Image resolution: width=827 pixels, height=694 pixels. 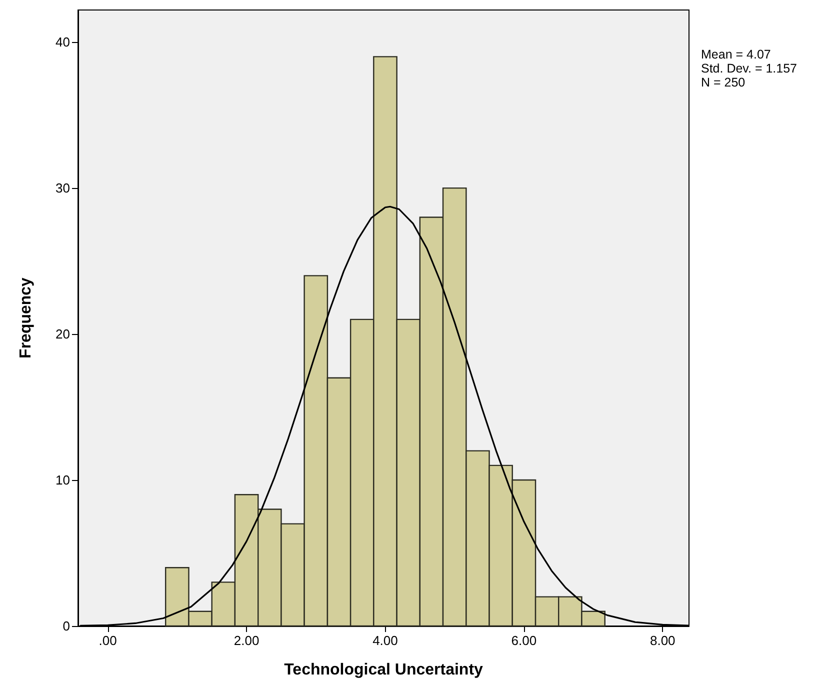 What do you see at coordinates (524, 640) in the screenshot?
I see `x-tick-label: 6.00` at bounding box center [524, 640].